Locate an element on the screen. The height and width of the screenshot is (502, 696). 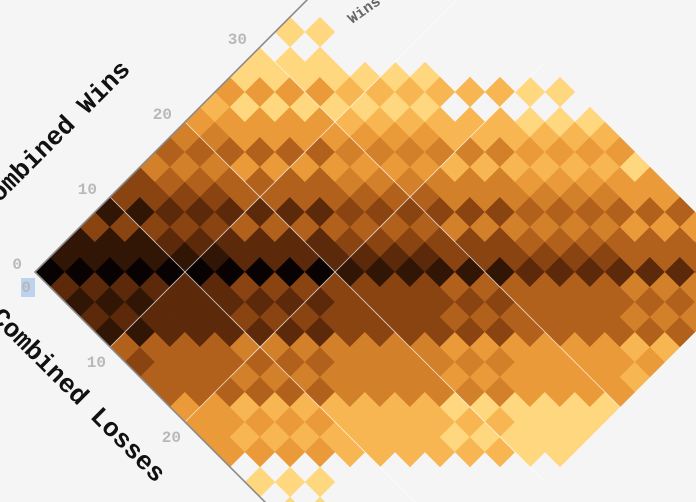
y-tick-label: 20 is located at coordinates (162, 115).